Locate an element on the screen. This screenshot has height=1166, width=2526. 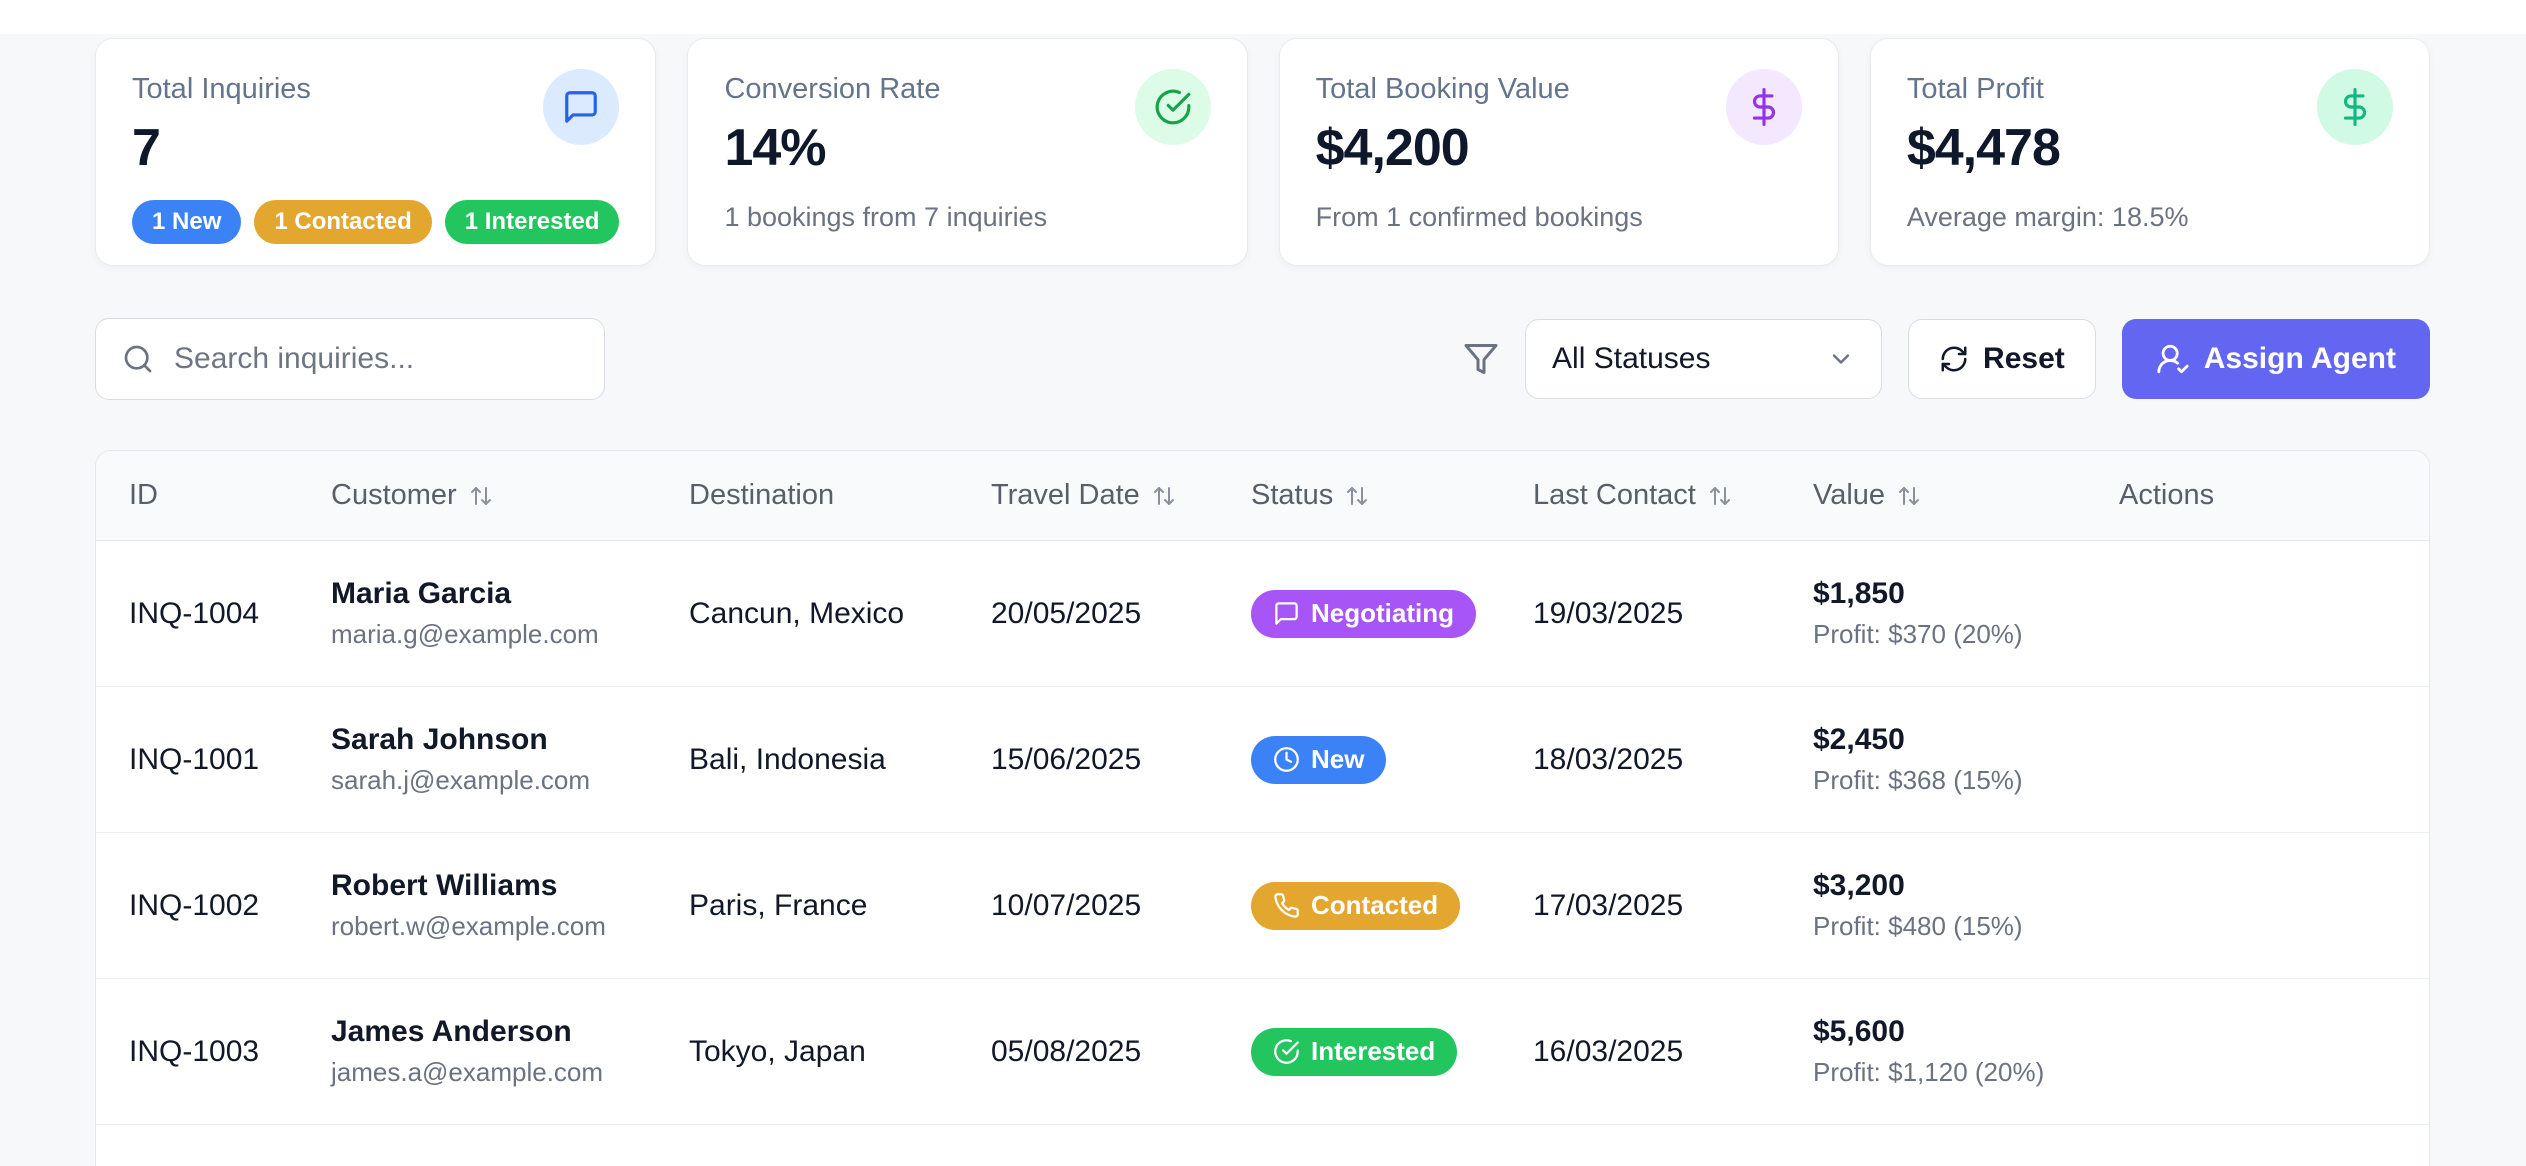
inquiry-id: INQ-1004 is located at coordinates (194, 613).